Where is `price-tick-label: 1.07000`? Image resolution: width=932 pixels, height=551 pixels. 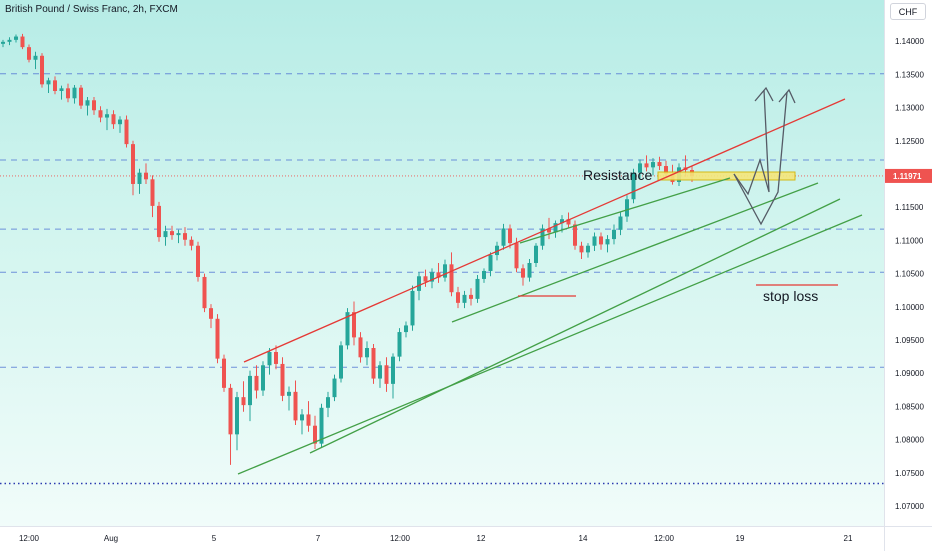 price-tick-label: 1.07000 is located at coordinates (909, 506).